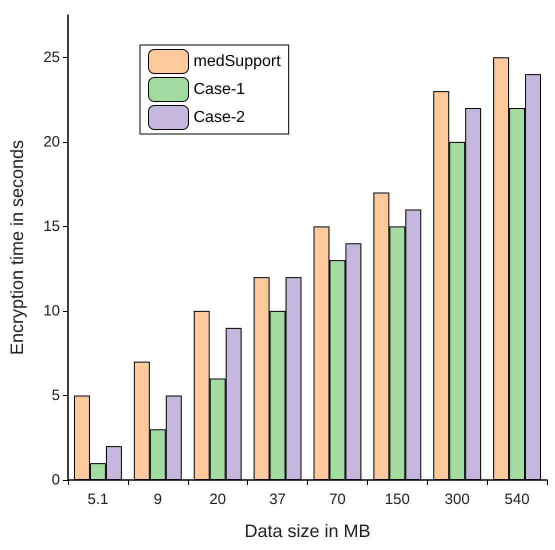 This screenshot has width=555, height=550. Describe the element at coordinates (56, 395) in the screenshot. I see `y-tick-label: 5` at that location.